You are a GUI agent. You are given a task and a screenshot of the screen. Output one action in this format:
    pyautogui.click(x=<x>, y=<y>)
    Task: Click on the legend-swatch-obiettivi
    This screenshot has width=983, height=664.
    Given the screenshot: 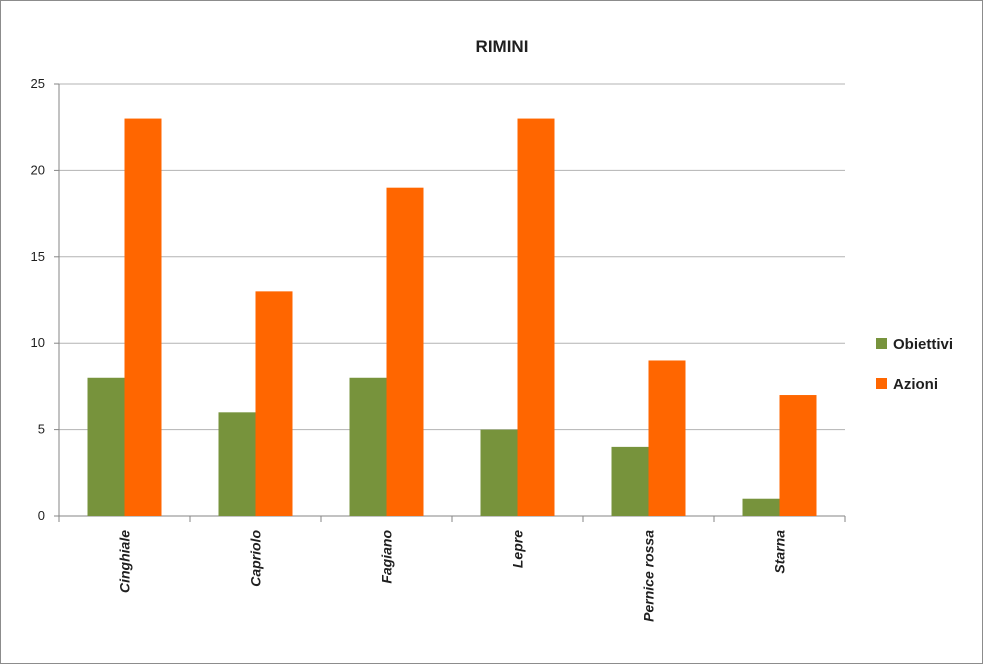 What is the action you would take?
    pyautogui.click(x=881, y=343)
    